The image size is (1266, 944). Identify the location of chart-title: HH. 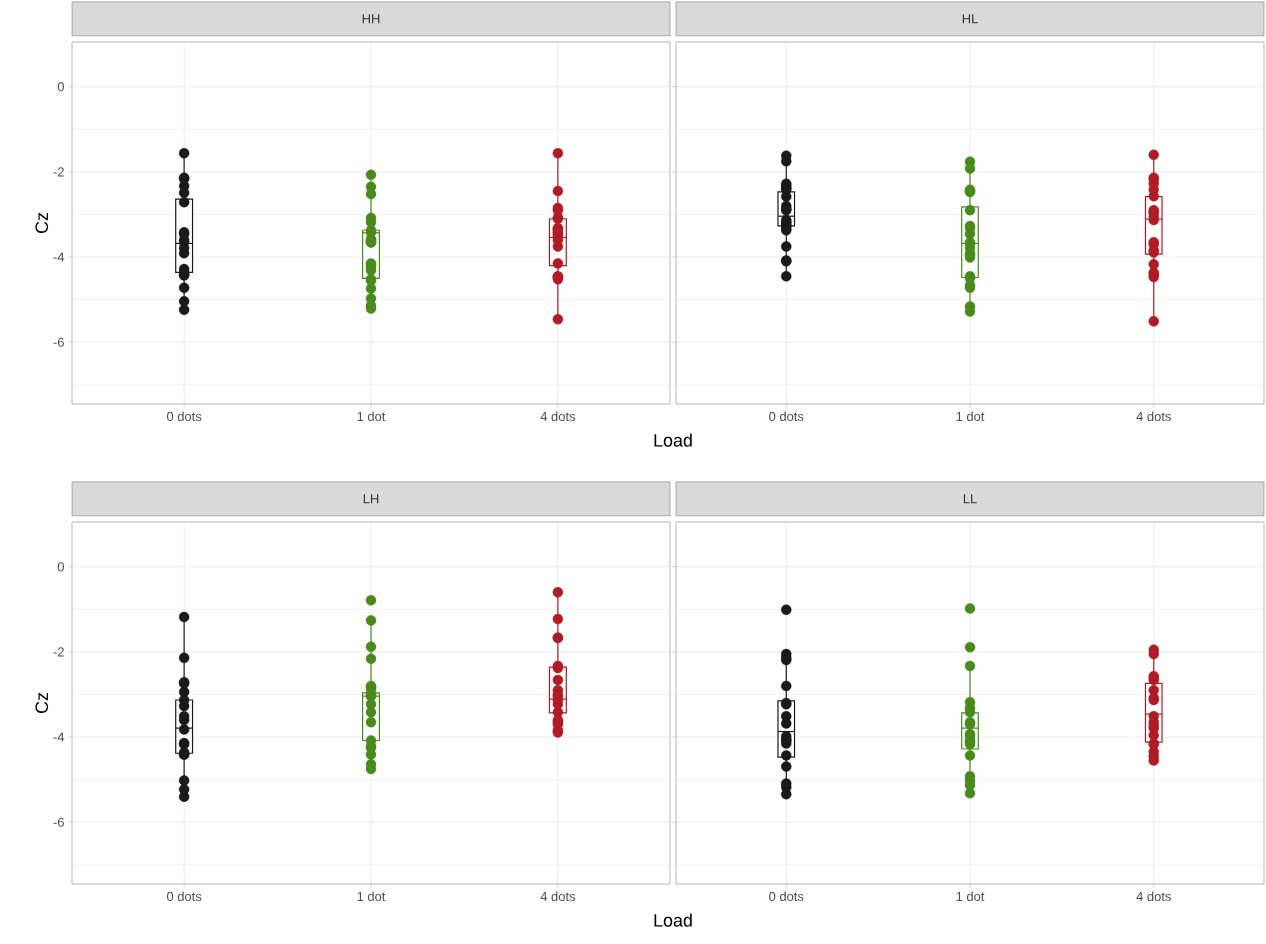
(371, 19).